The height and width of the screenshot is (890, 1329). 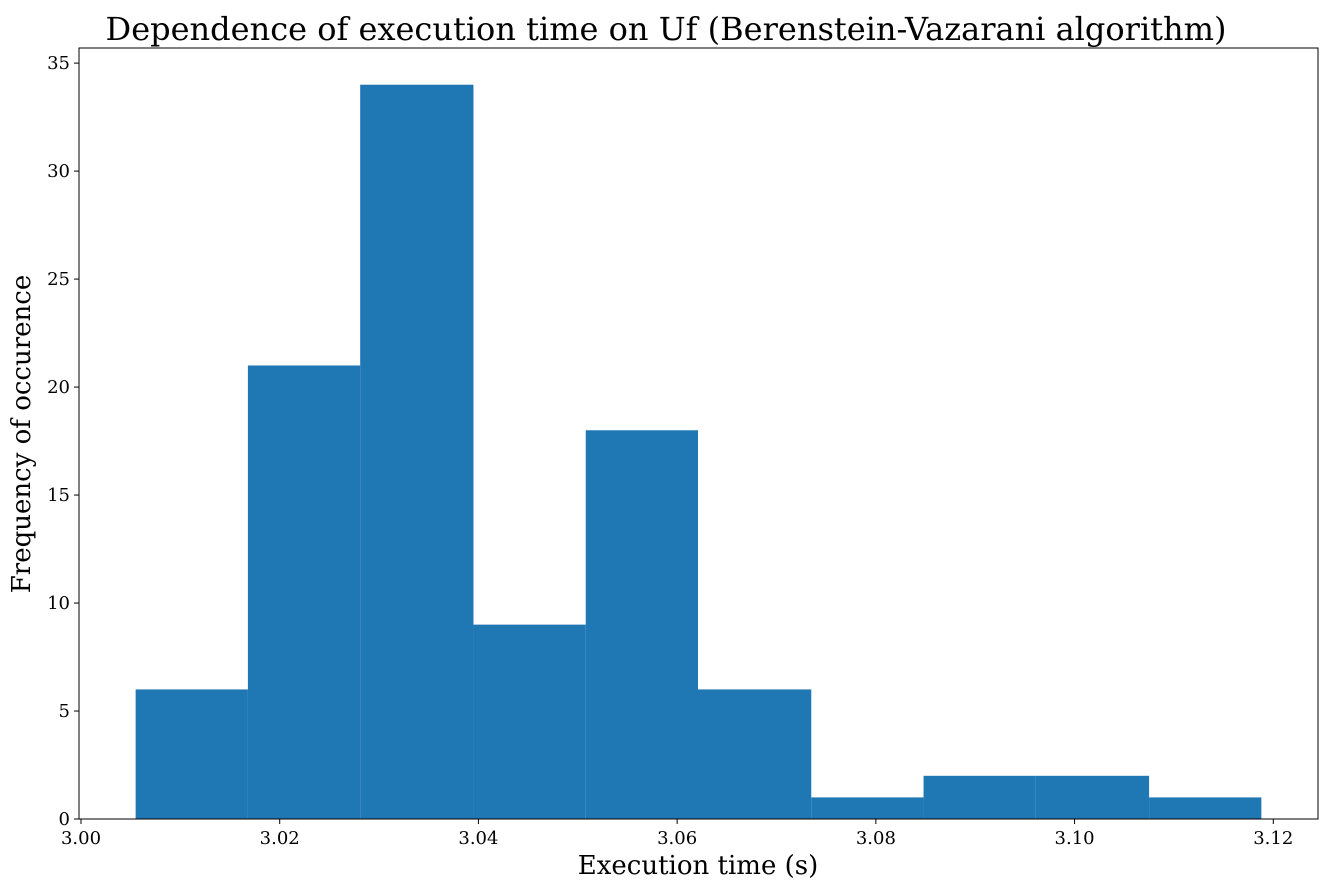 I want to click on y-tick-label: 0, so click(x=64, y=819).